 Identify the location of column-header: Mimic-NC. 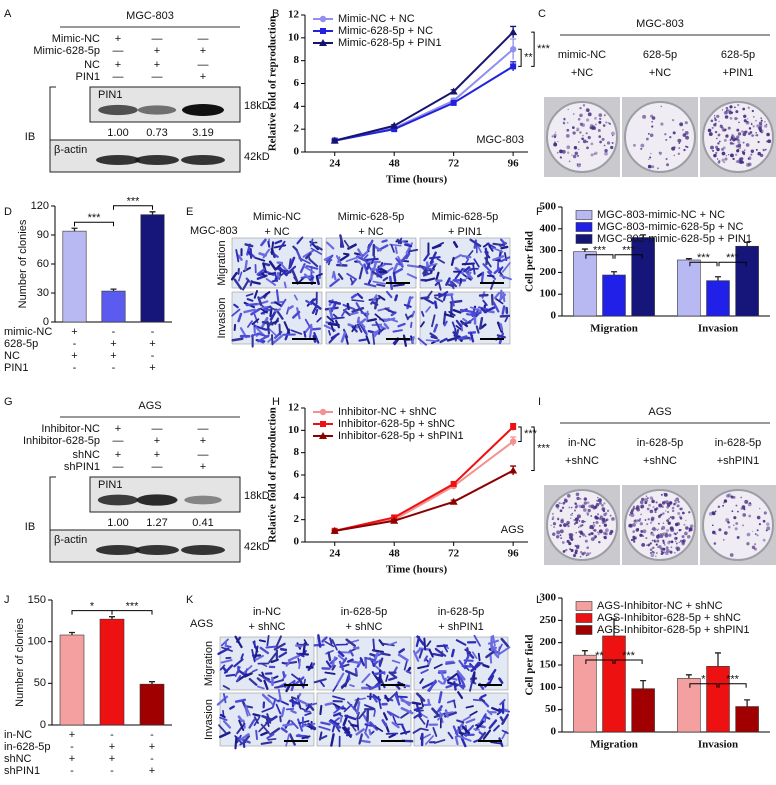
(277, 217).